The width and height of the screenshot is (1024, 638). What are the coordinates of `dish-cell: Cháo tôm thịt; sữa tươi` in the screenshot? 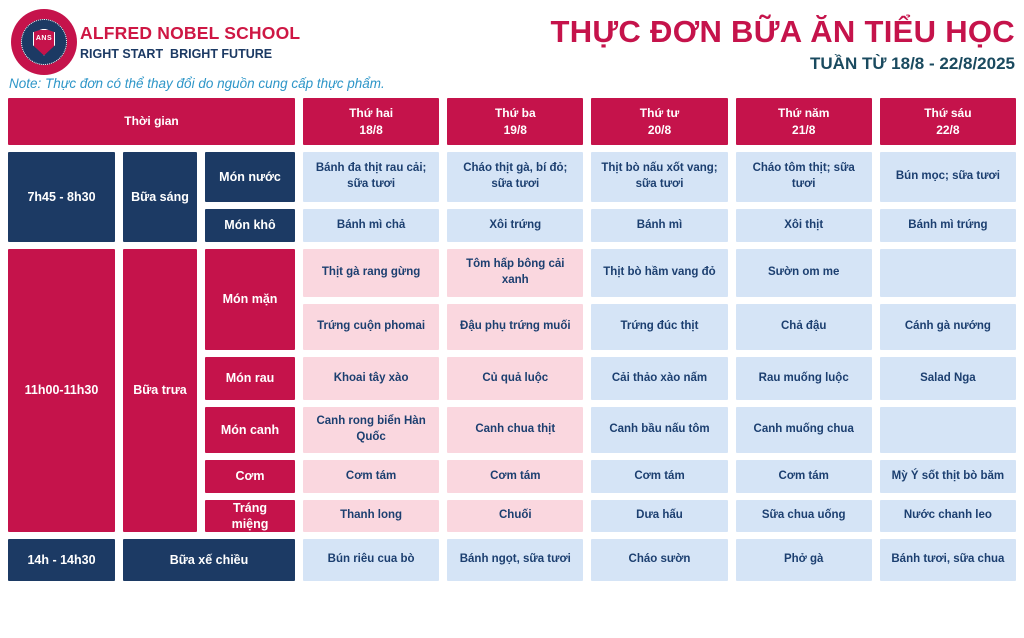 It's located at (803, 177).